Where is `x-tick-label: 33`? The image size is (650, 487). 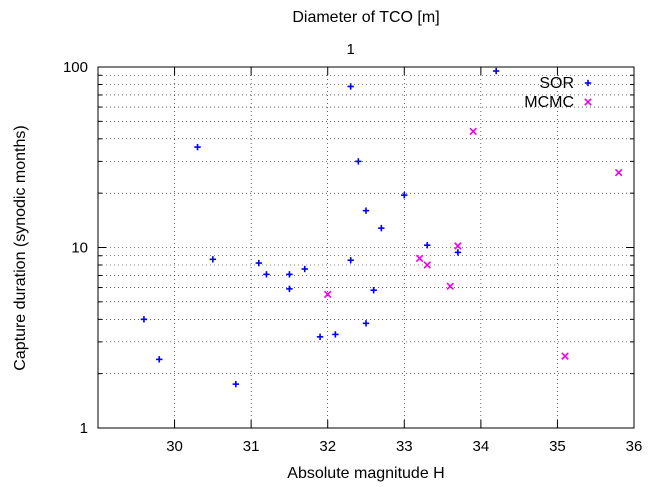
x-tick-label: 33 is located at coordinates (404, 446).